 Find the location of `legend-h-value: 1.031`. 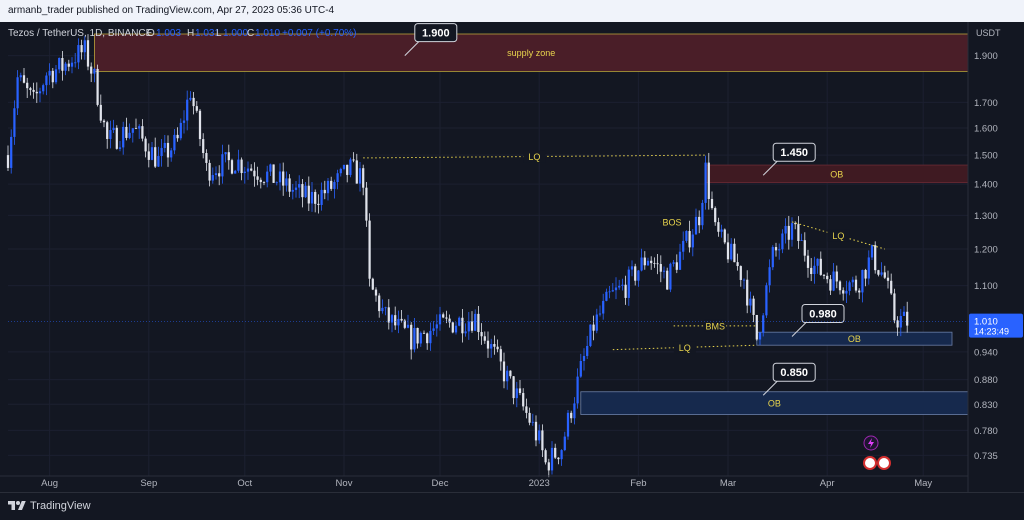

legend-h-value: 1.031 is located at coordinates (207, 33).